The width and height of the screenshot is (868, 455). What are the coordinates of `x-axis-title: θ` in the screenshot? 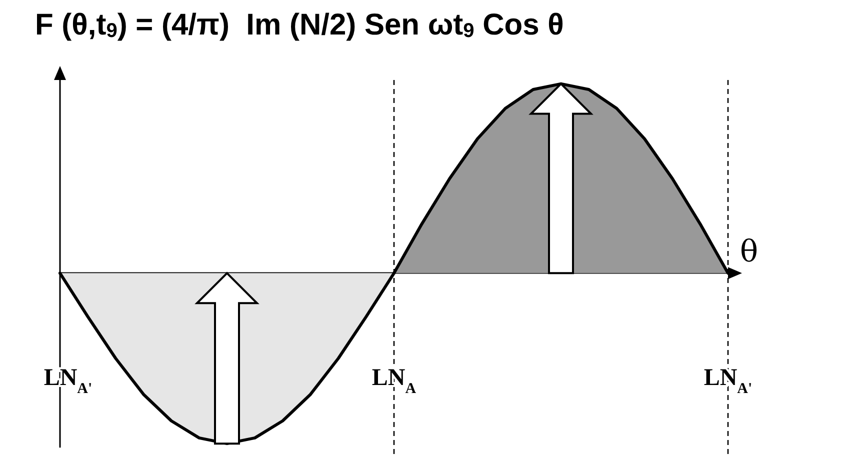 It's located at (749, 252).